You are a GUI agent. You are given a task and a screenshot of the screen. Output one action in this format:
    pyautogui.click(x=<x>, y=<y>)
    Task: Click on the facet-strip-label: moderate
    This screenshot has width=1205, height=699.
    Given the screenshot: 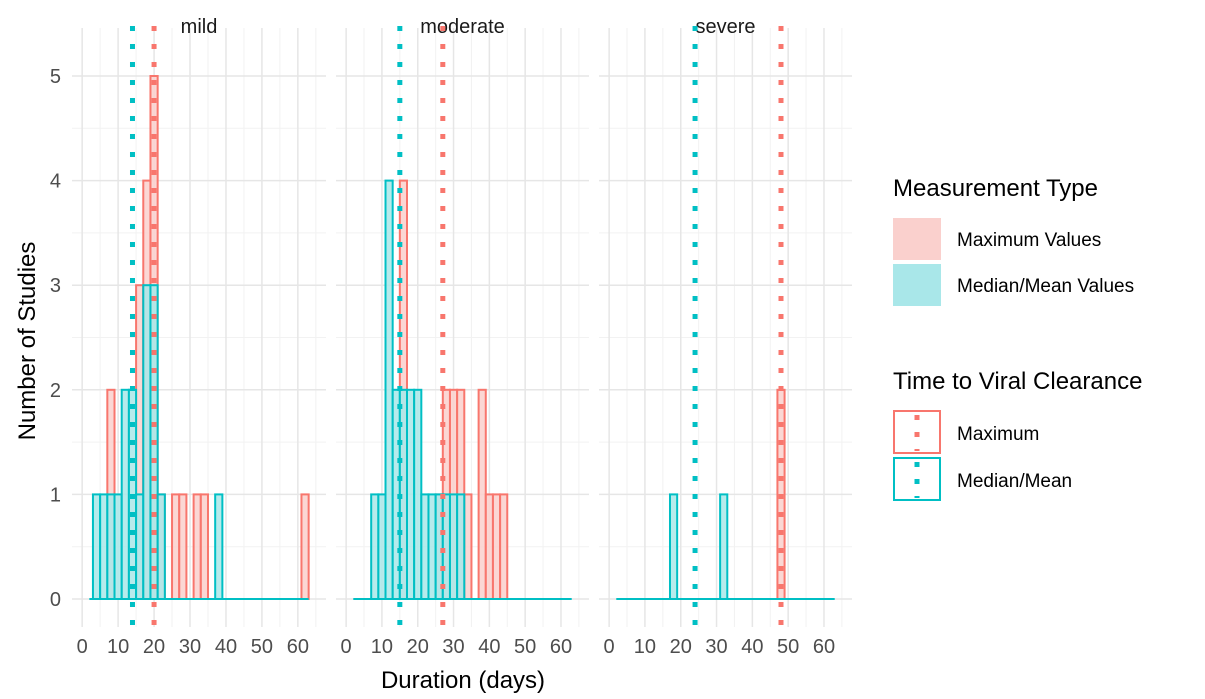 What is the action you would take?
    pyautogui.click(x=462, y=27)
    